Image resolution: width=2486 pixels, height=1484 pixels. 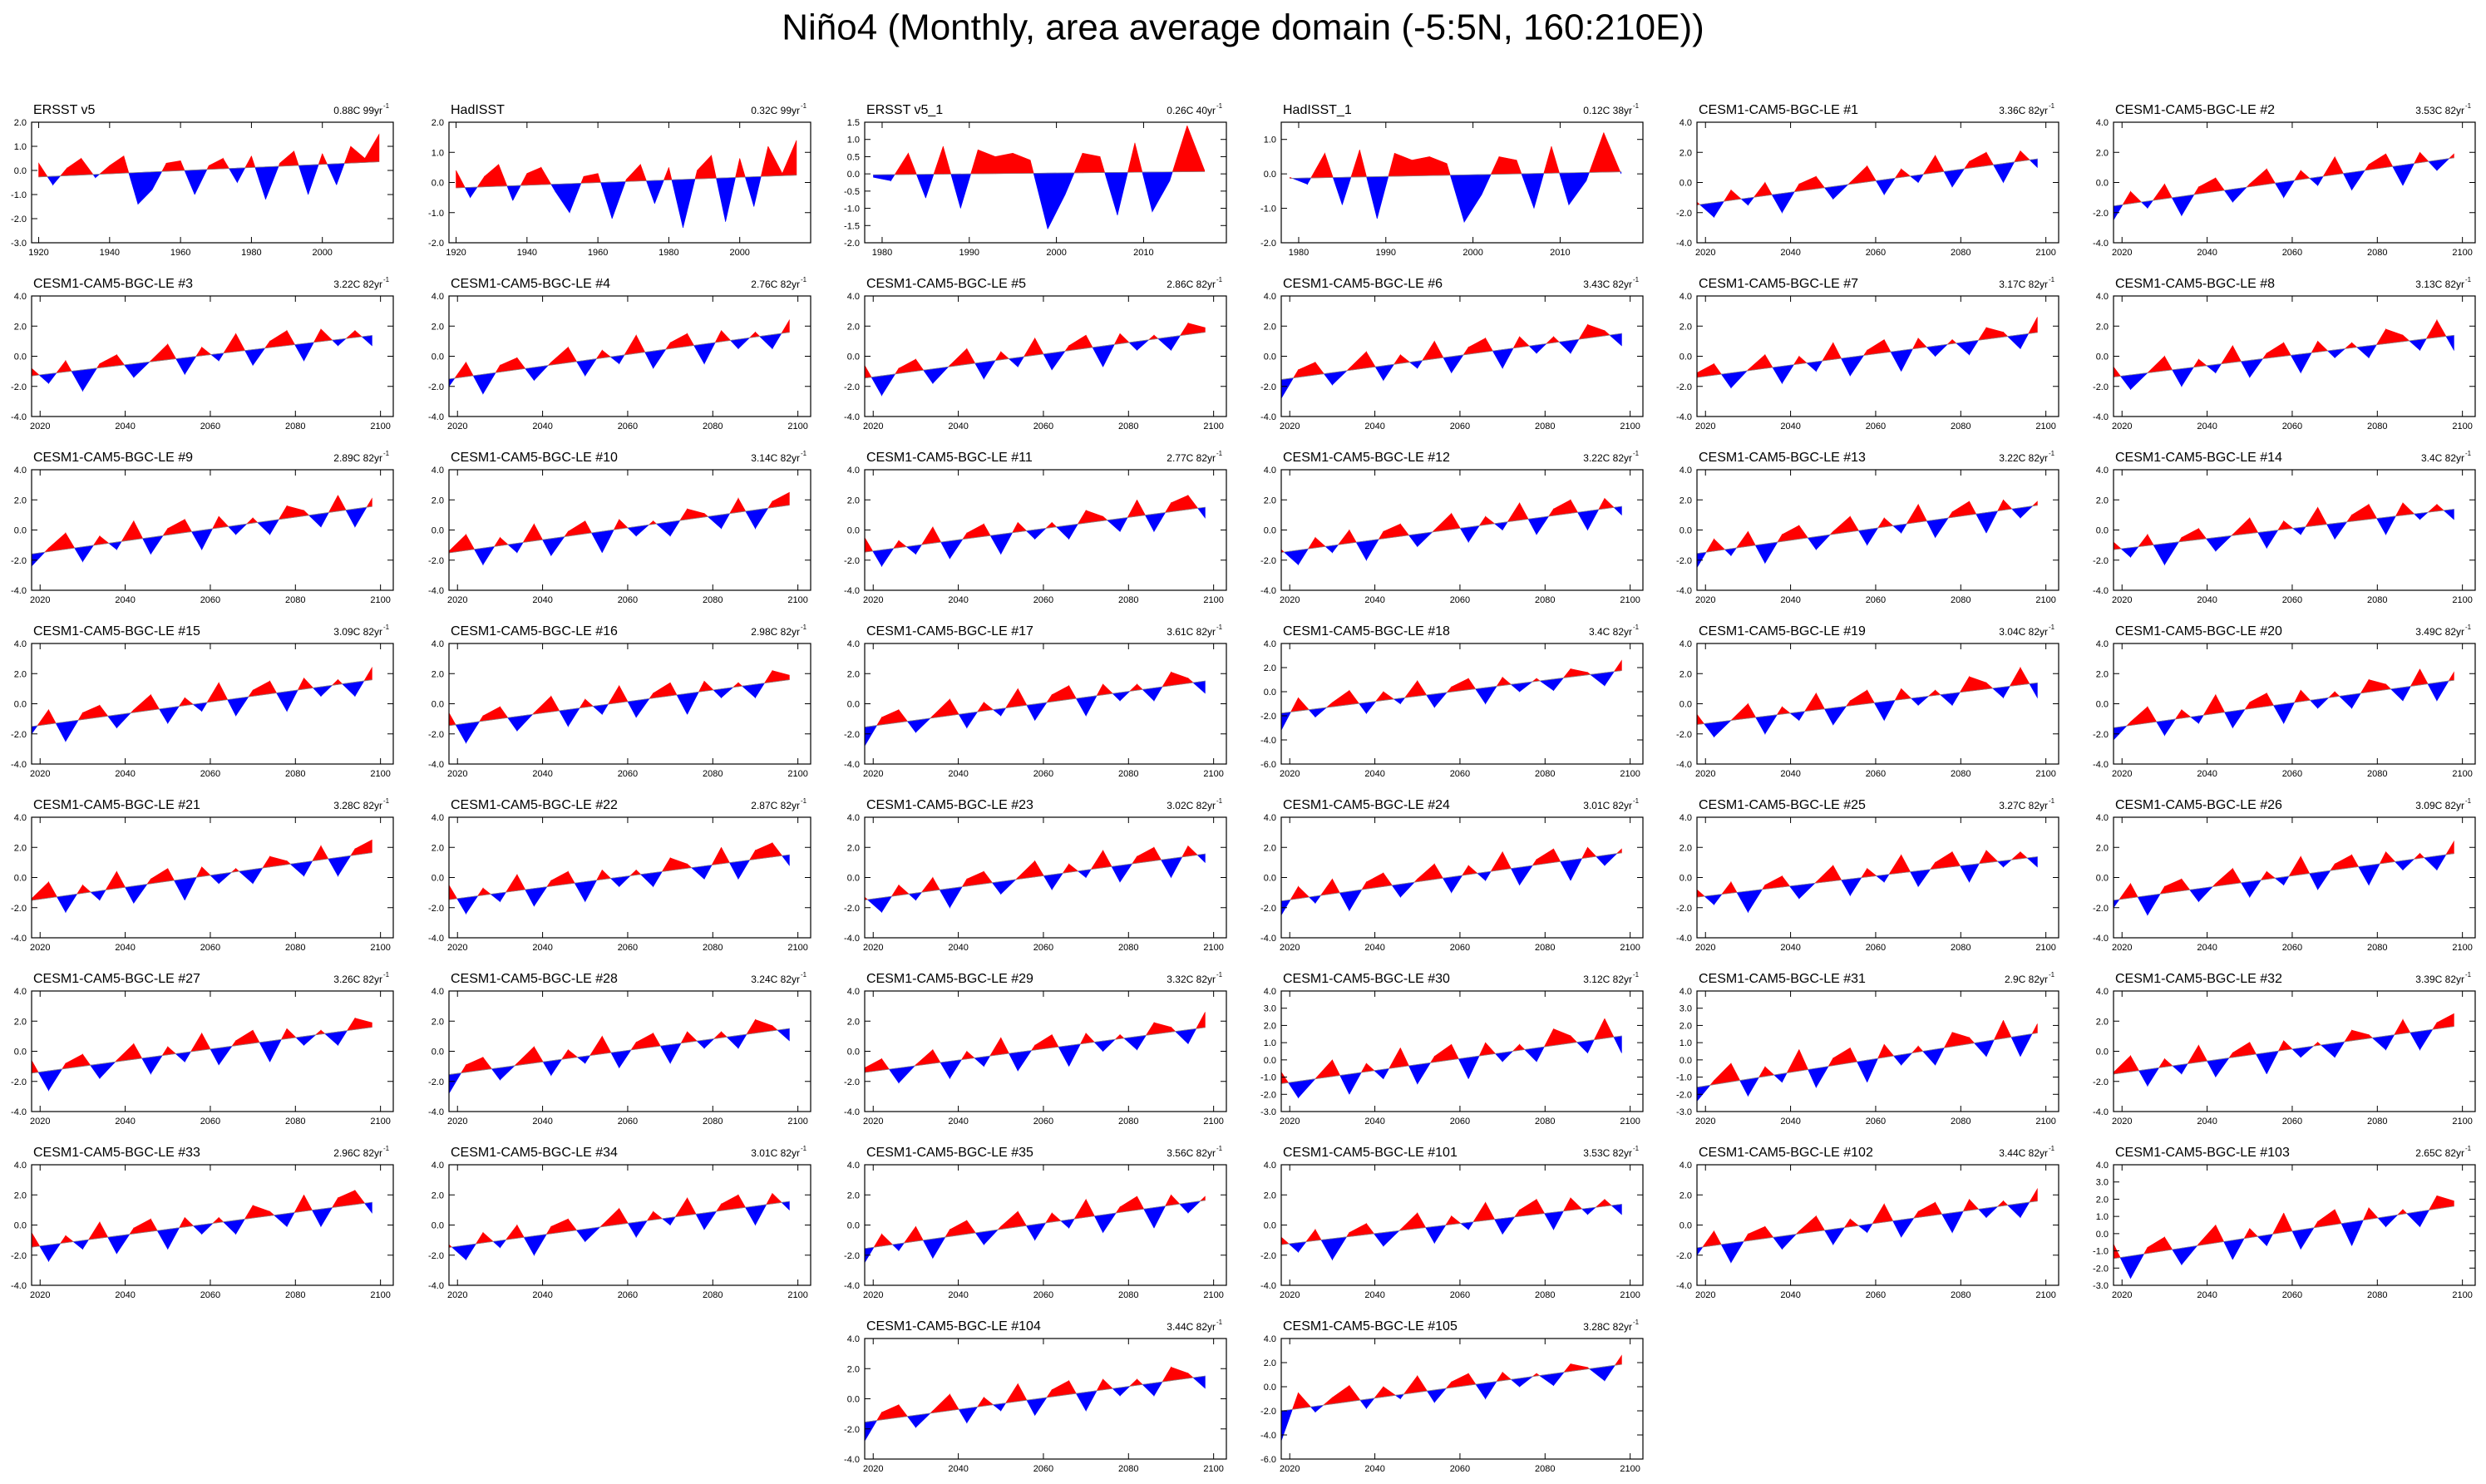 I want to click on panel-title: CESM1-CAM5-BGC-LE #2, so click(x=2195, y=110).